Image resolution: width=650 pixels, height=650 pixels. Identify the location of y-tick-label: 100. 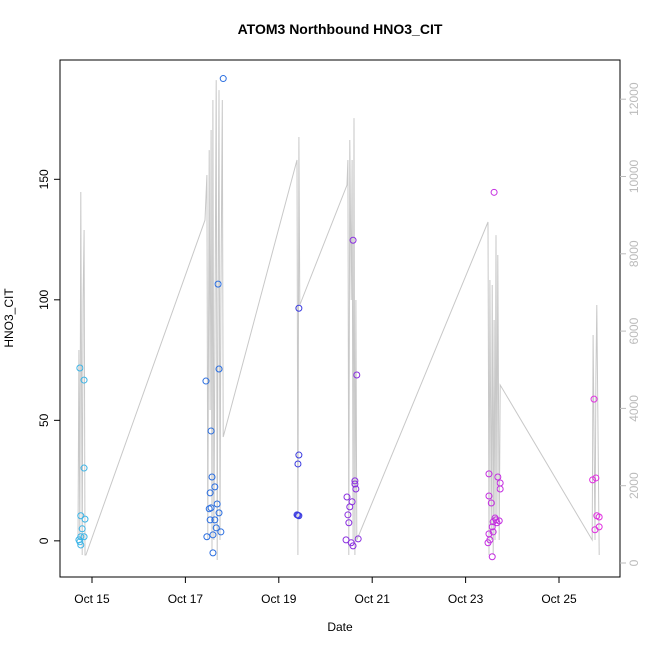
(44, 299).